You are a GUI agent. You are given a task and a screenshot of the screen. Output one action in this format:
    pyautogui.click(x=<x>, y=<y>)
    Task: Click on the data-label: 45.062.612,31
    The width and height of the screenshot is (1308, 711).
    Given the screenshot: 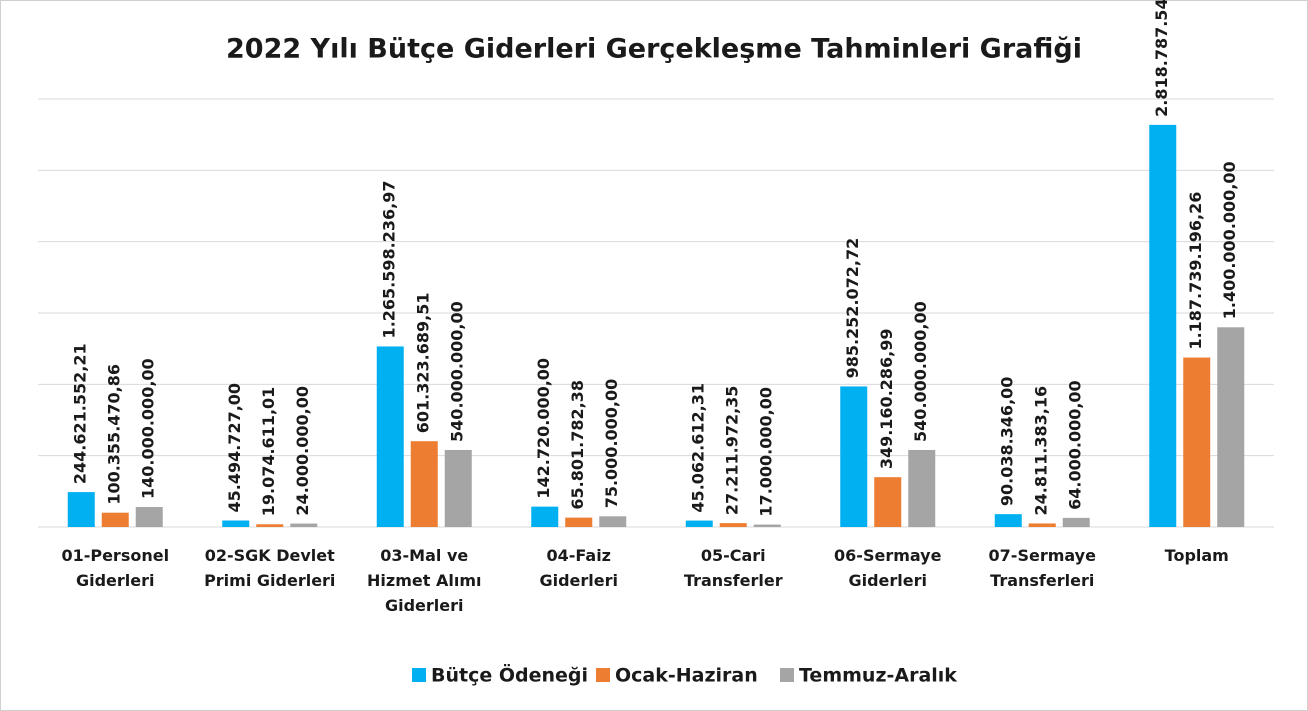 What is the action you would take?
    pyautogui.click(x=698, y=448)
    